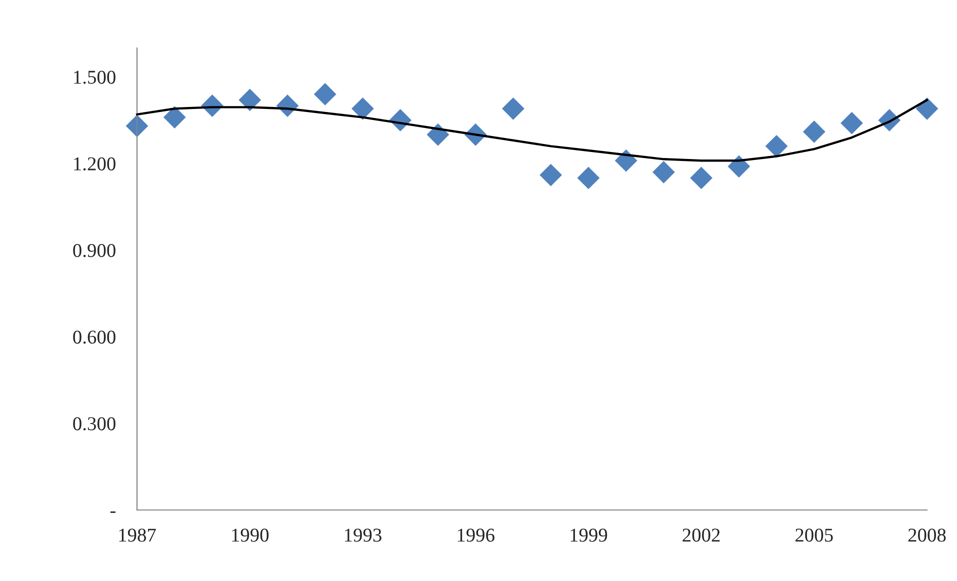 The height and width of the screenshot is (581, 957). Describe the element at coordinates (137, 535) in the screenshot. I see `x-tick-label: 1987` at that location.